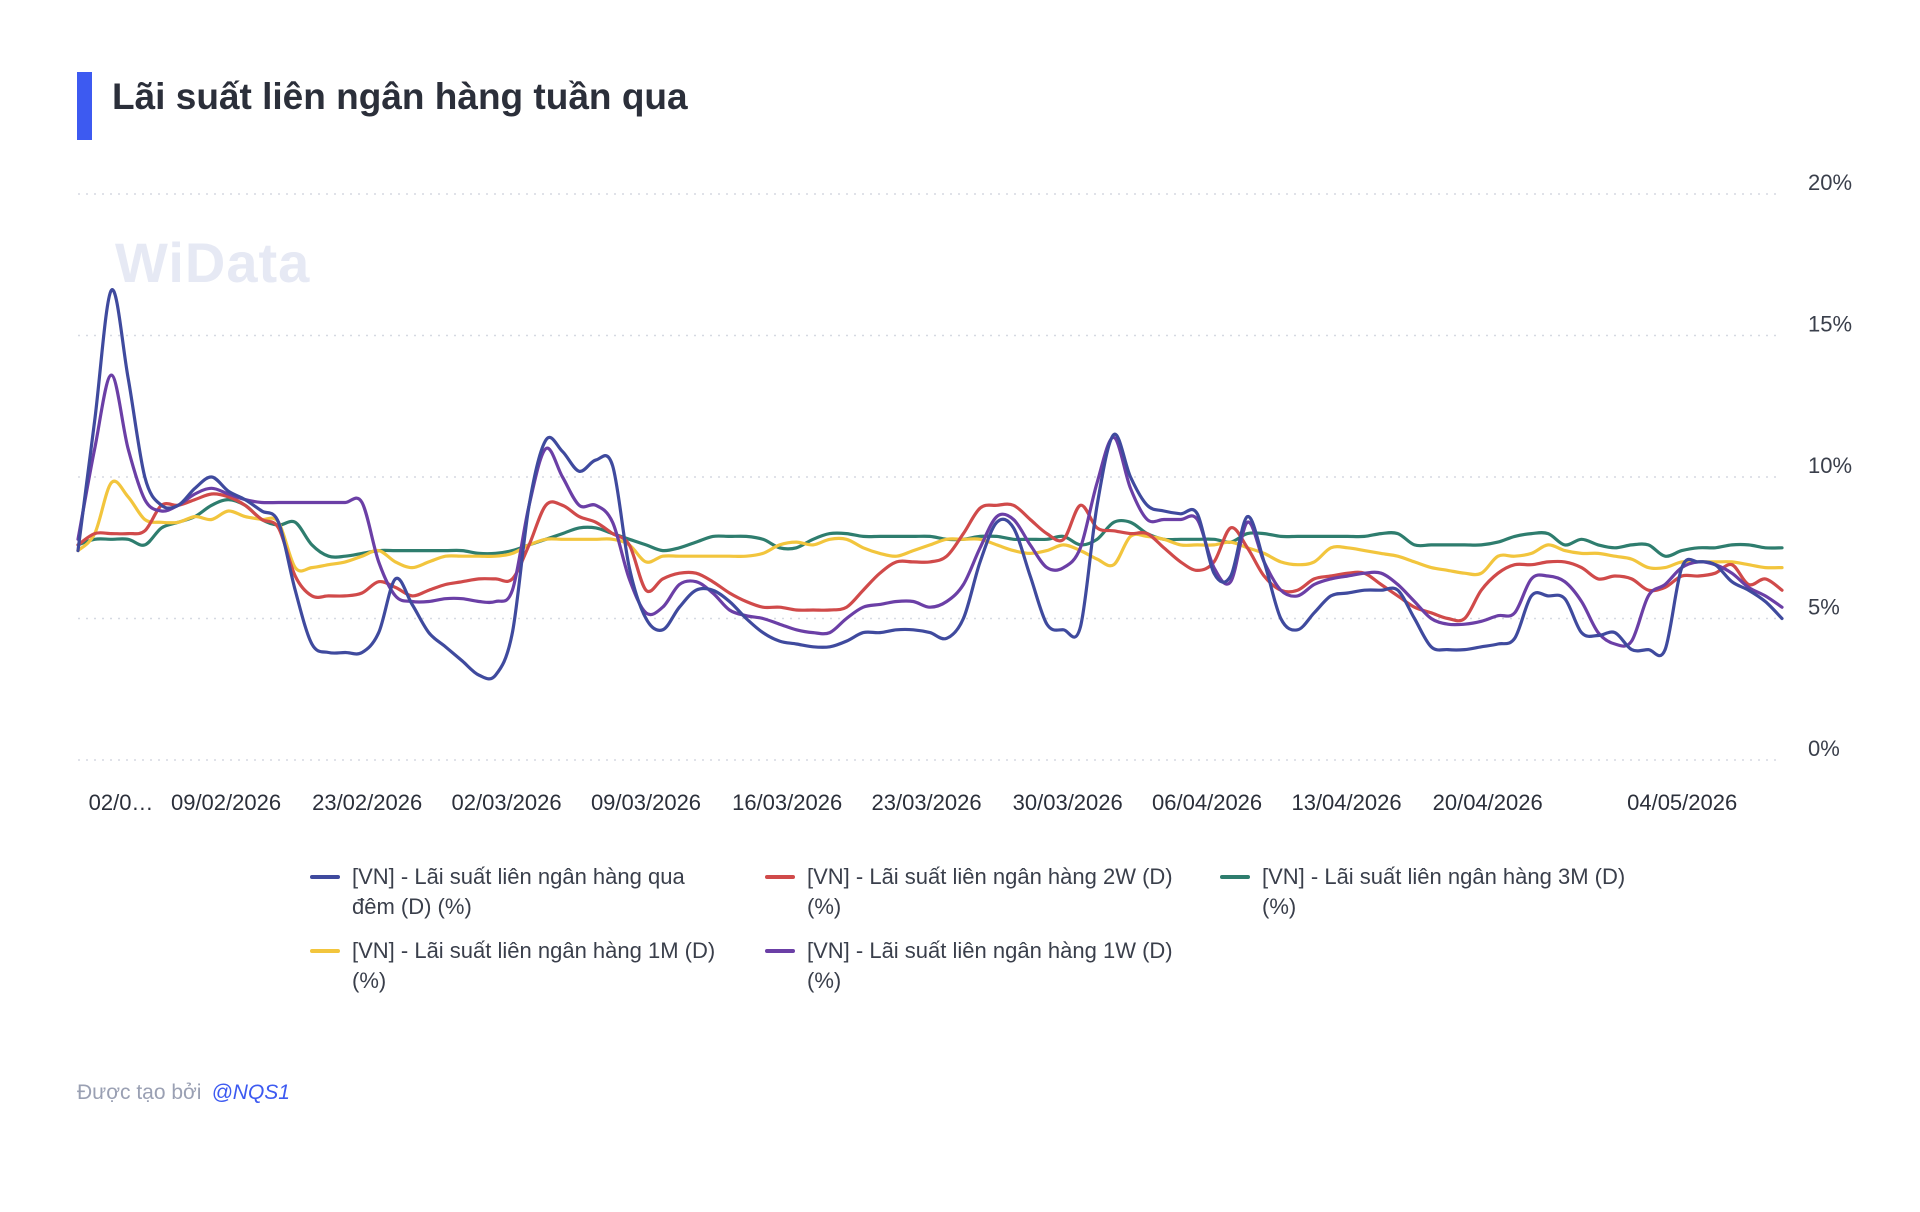 Image resolution: width=1920 pixels, height=1212 pixels. I want to click on x-tick-label: 16/03/2026, so click(787, 802).